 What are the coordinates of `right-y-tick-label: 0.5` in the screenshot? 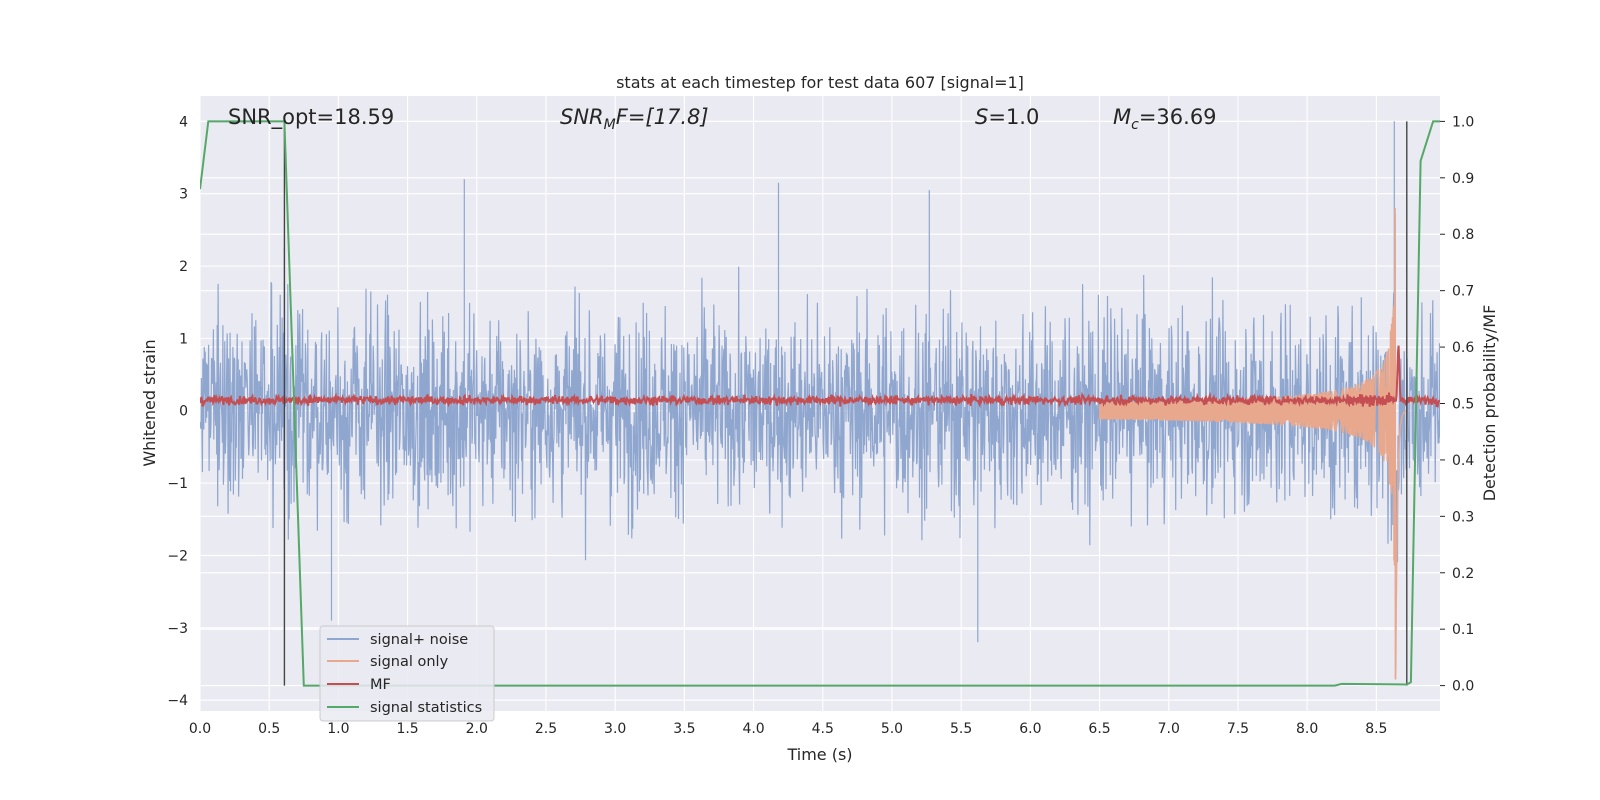 It's located at (1463, 405).